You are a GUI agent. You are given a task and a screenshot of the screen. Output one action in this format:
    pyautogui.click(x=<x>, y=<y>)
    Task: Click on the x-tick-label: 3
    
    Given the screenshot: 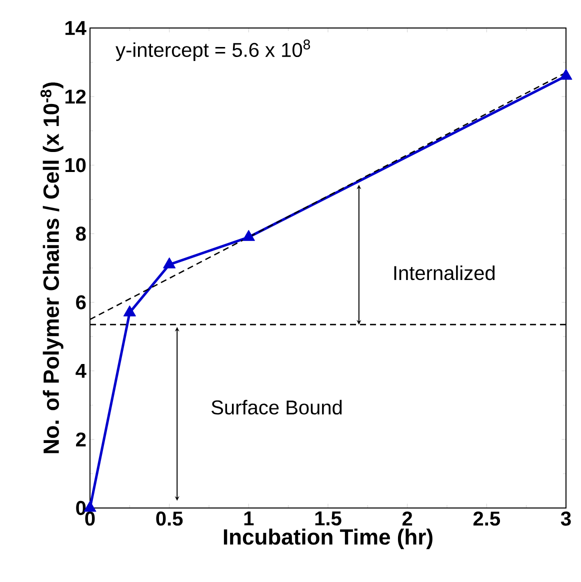 What is the action you would take?
    pyautogui.click(x=565, y=519)
    